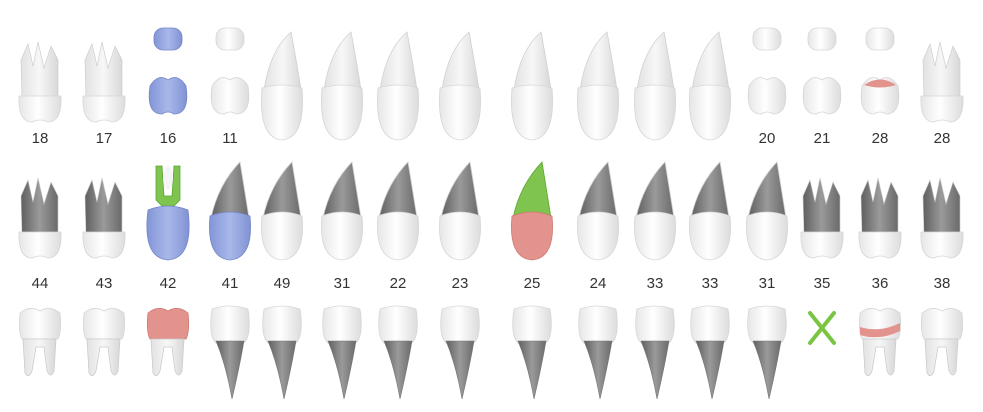 This screenshot has height=412, width=983. What do you see at coordinates (230, 283) in the screenshot?
I see `tooth-number-label: 41` at bounding box center [230, 283].